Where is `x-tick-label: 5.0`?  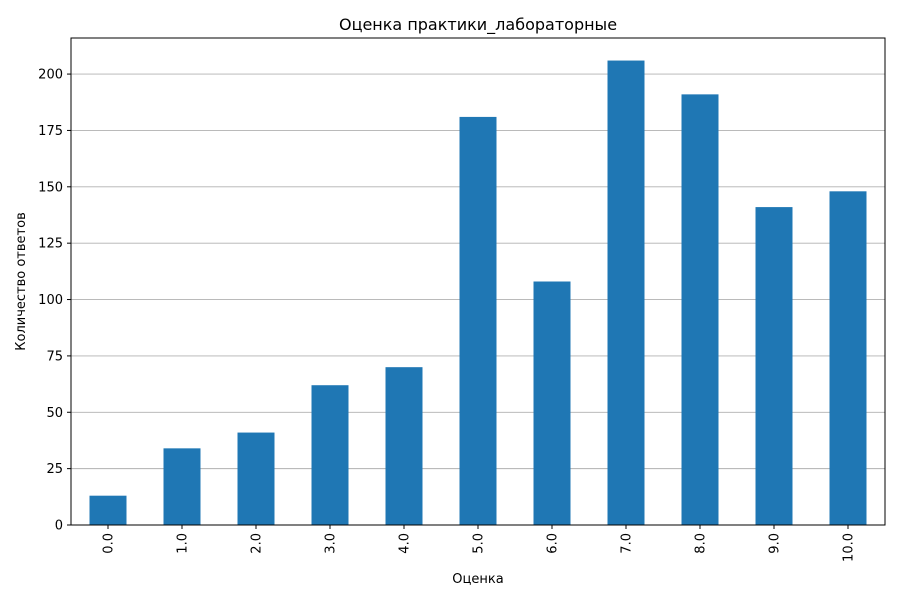 x-tick-label: 5.0 is located at coordinates (479, 543).